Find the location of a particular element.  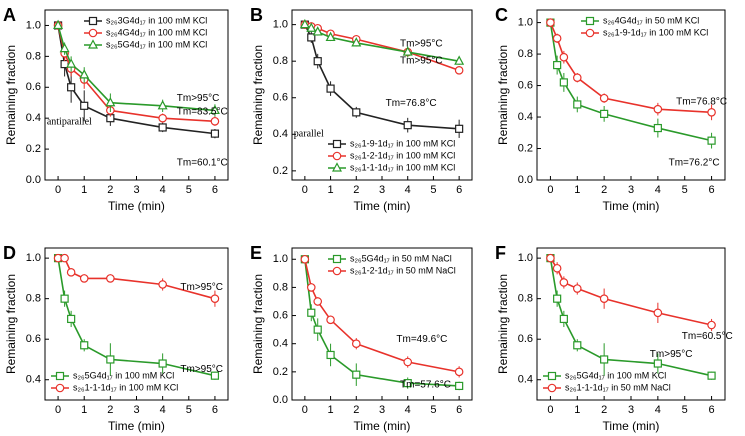

annotation: Tm=76.8°C is located at coordinates (701, 101).